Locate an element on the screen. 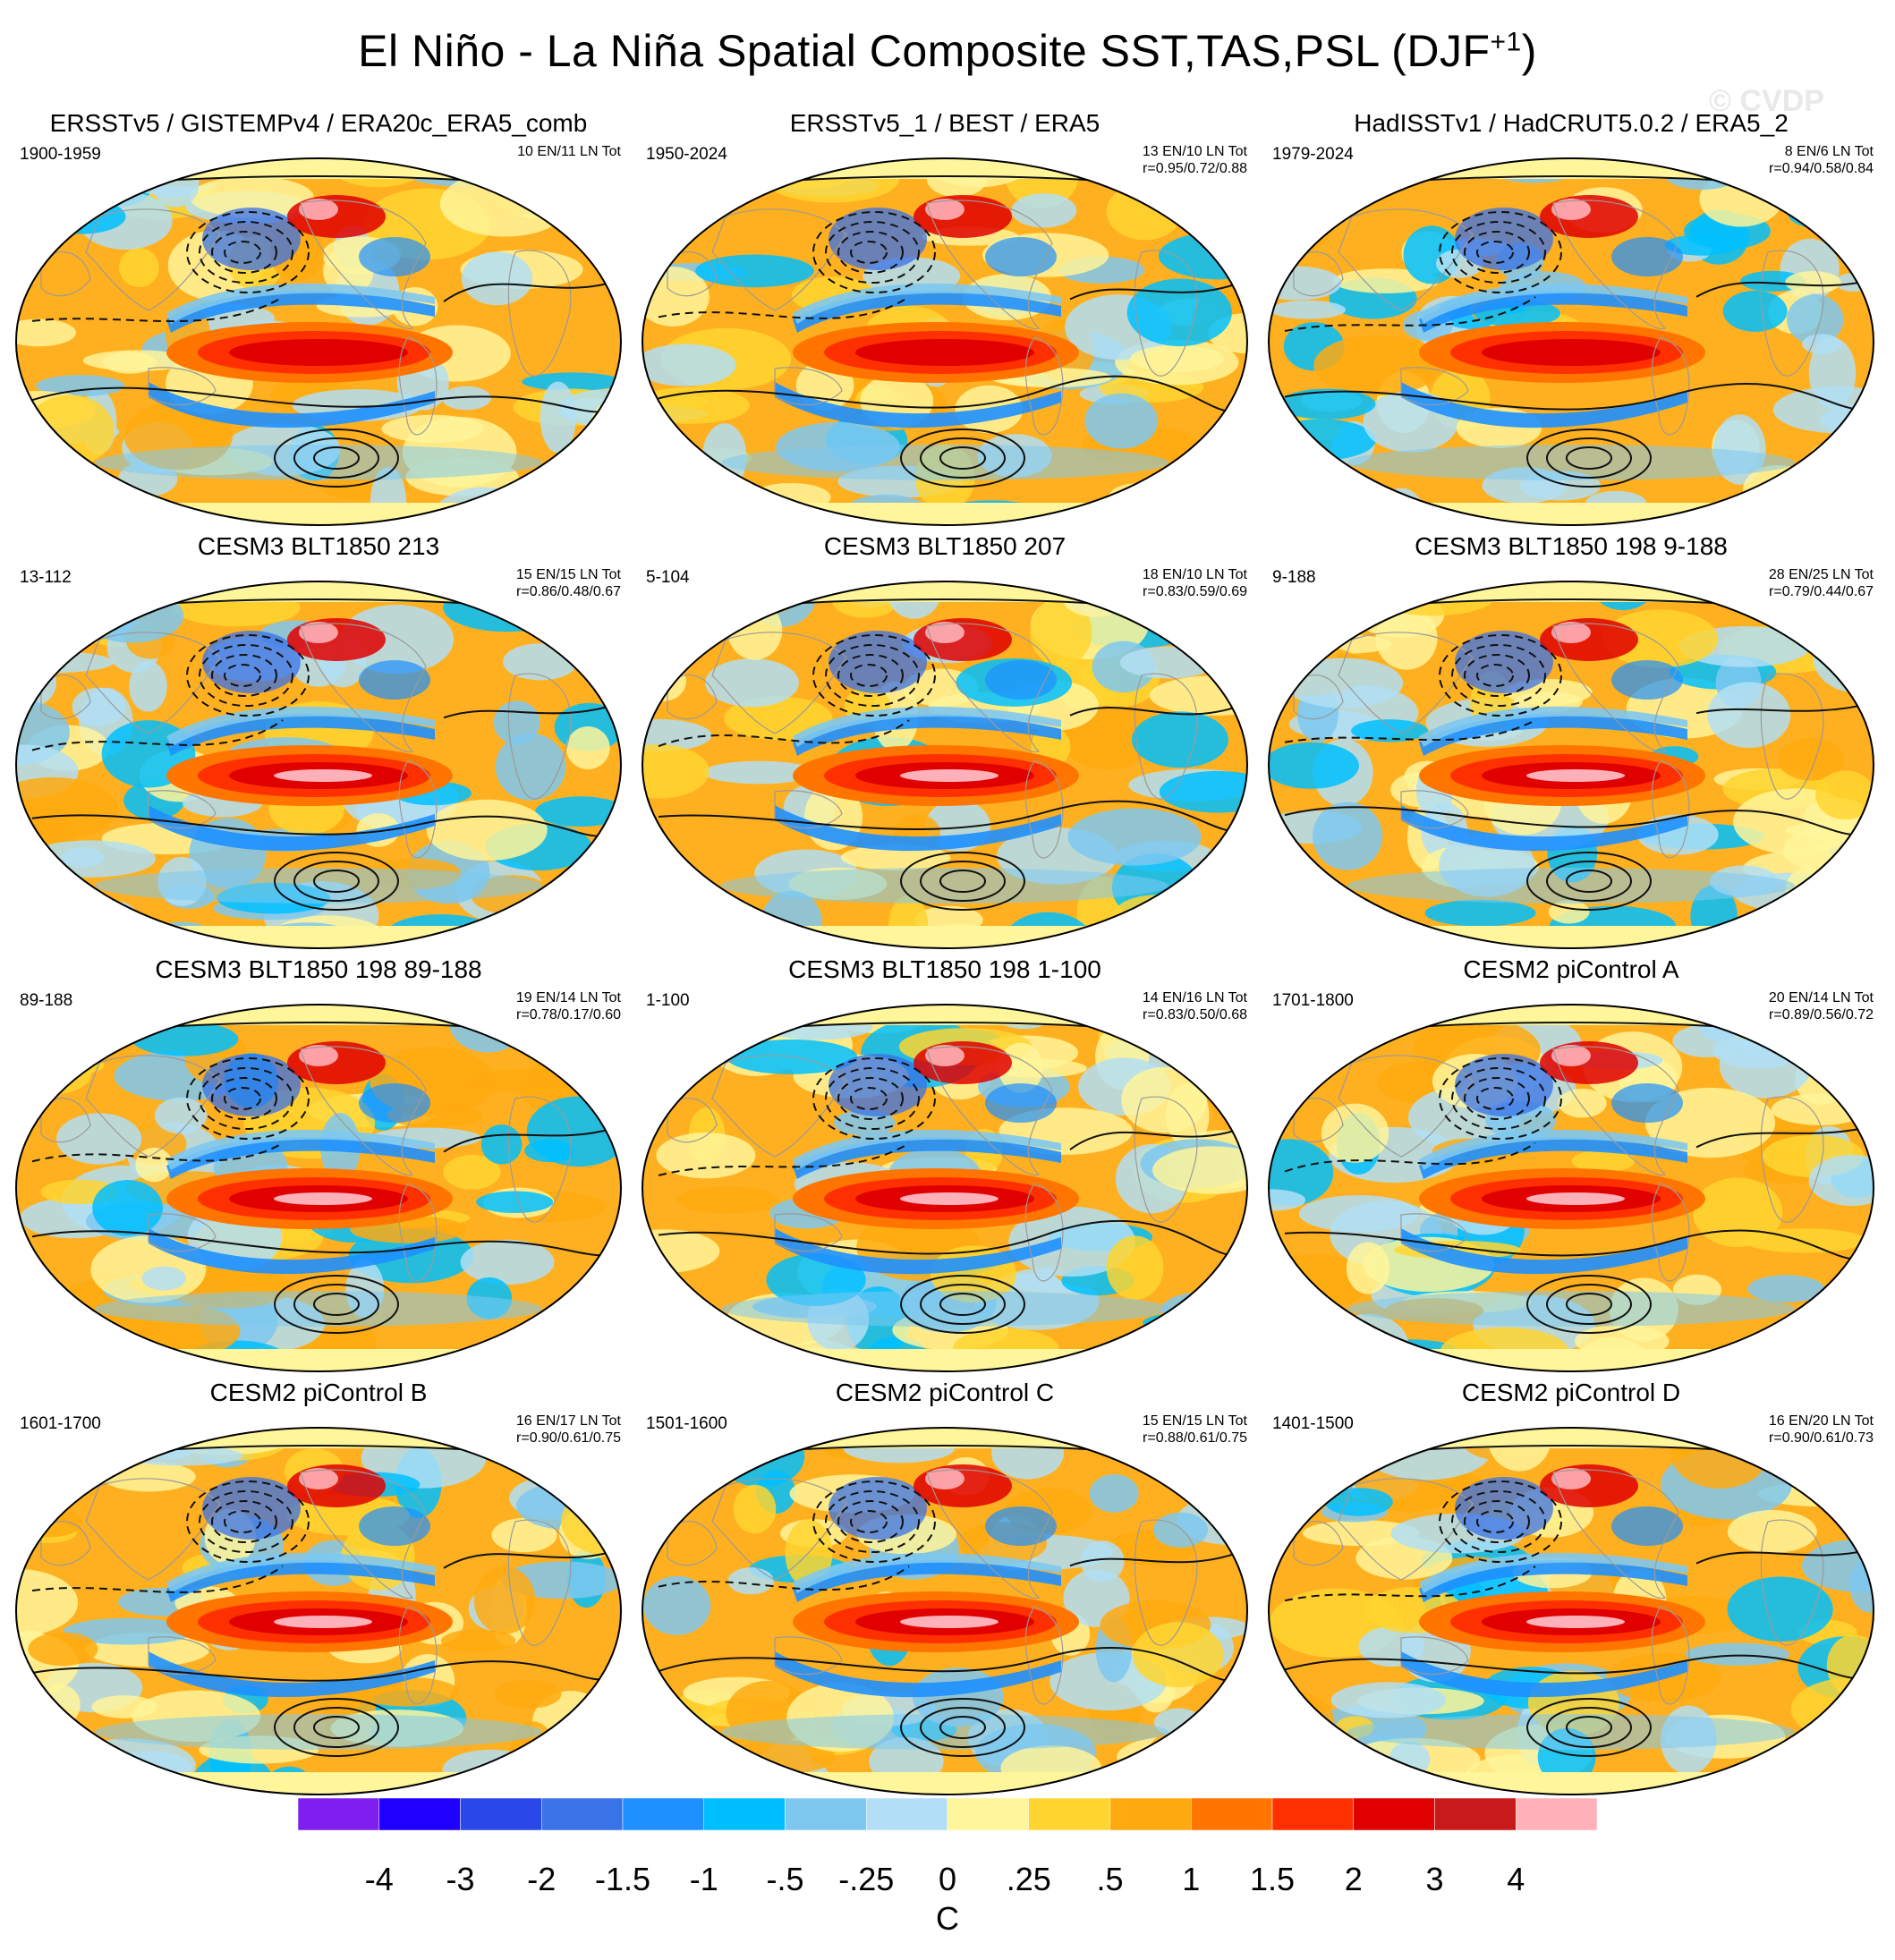  panel-title: CESM3 BLT1850 207 is located at coordinates (945, 546).